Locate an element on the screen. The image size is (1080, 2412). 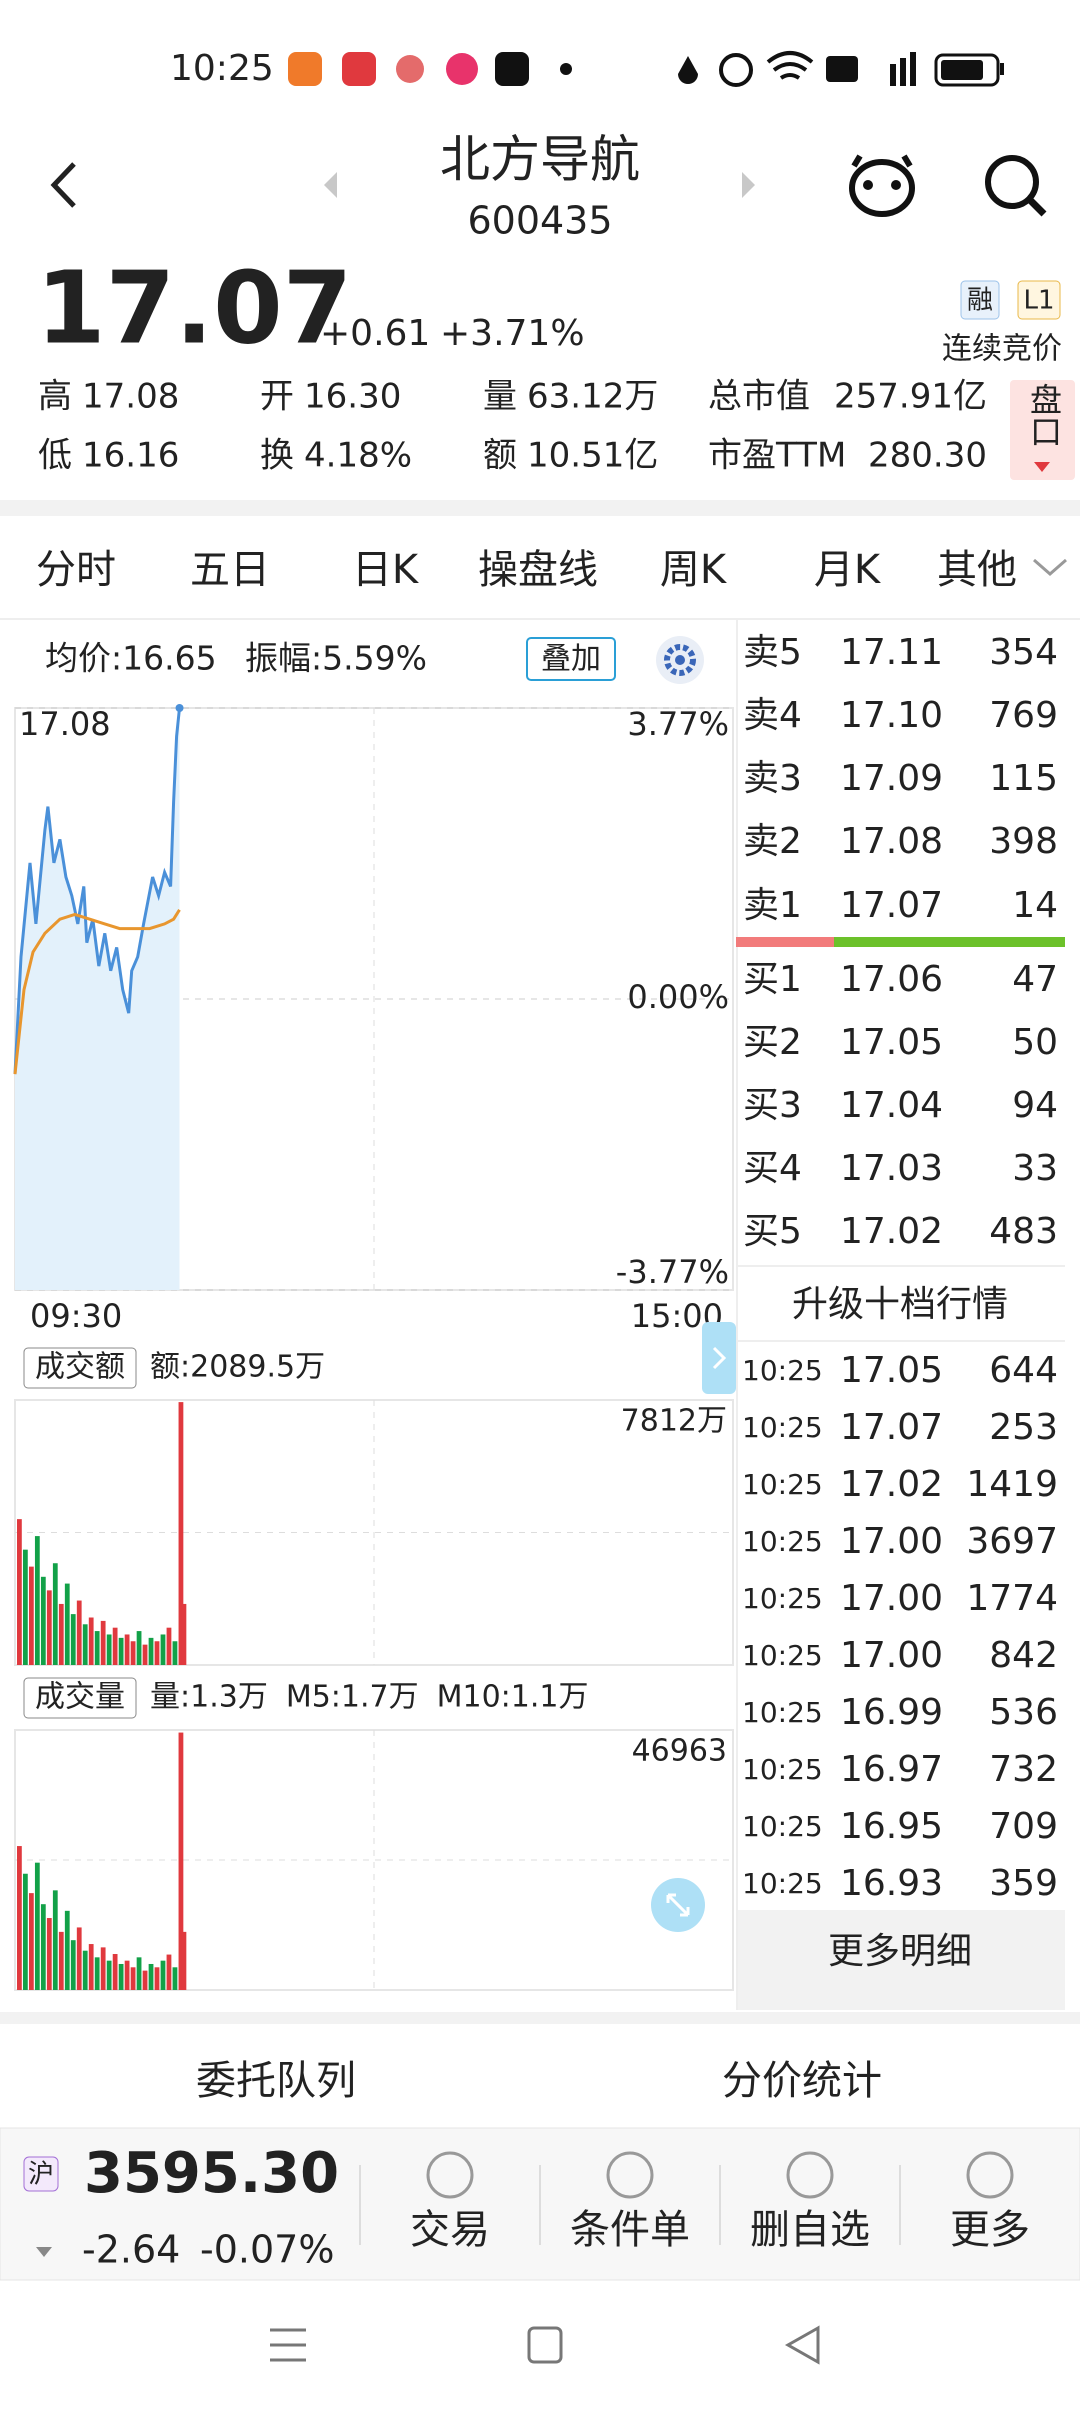
action-label: 条件单 is located at coordinates (630, 2230).